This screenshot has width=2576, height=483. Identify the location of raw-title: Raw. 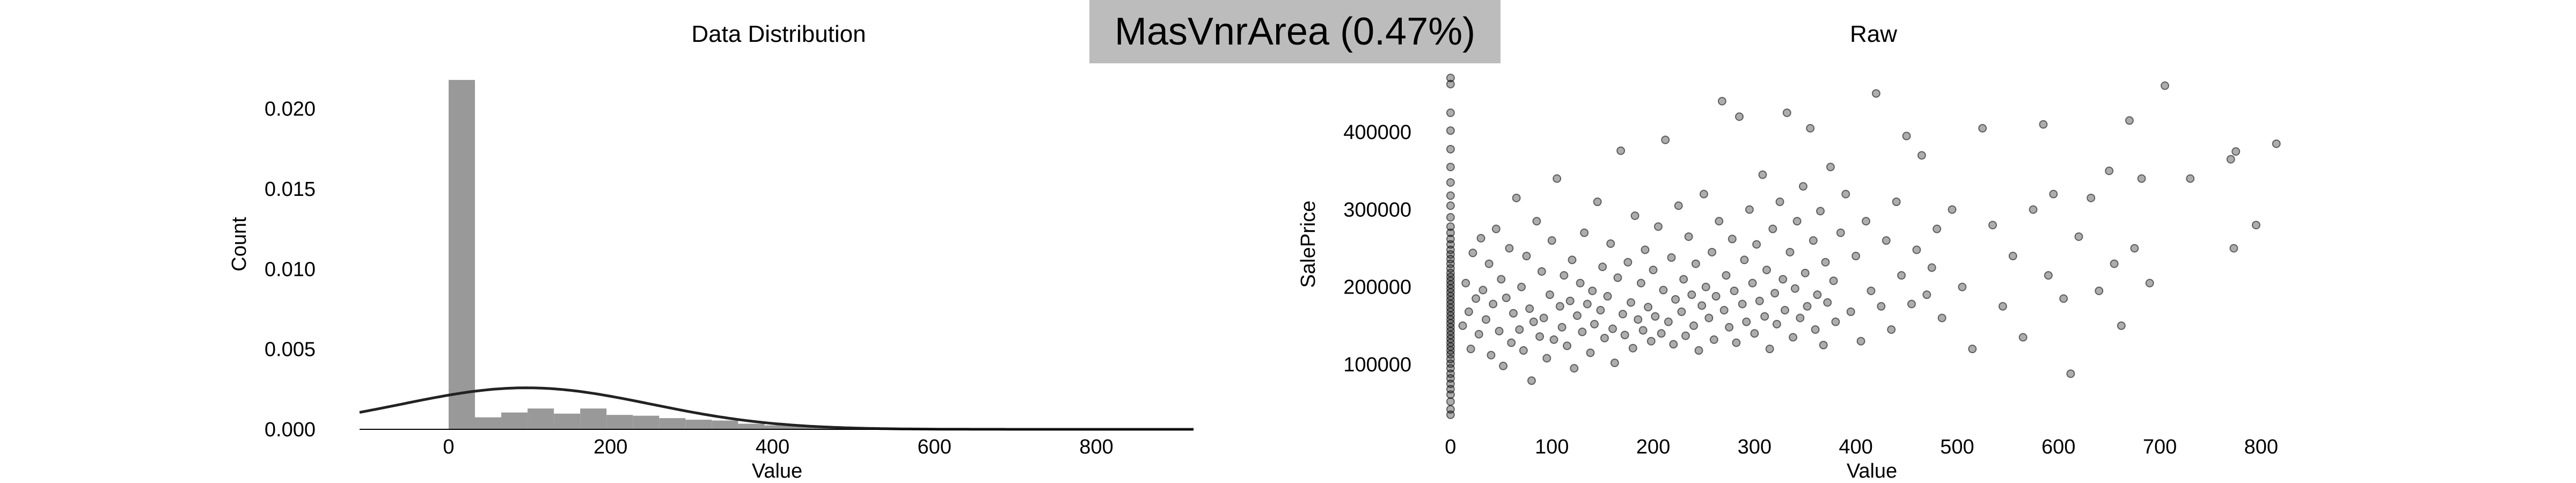
(1873, 34).